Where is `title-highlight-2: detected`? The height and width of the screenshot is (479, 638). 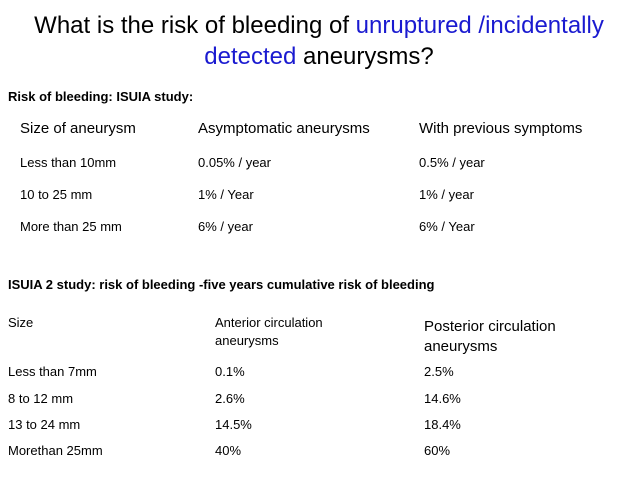 title-highlight-2: detected is located at coordinates (250, 56).